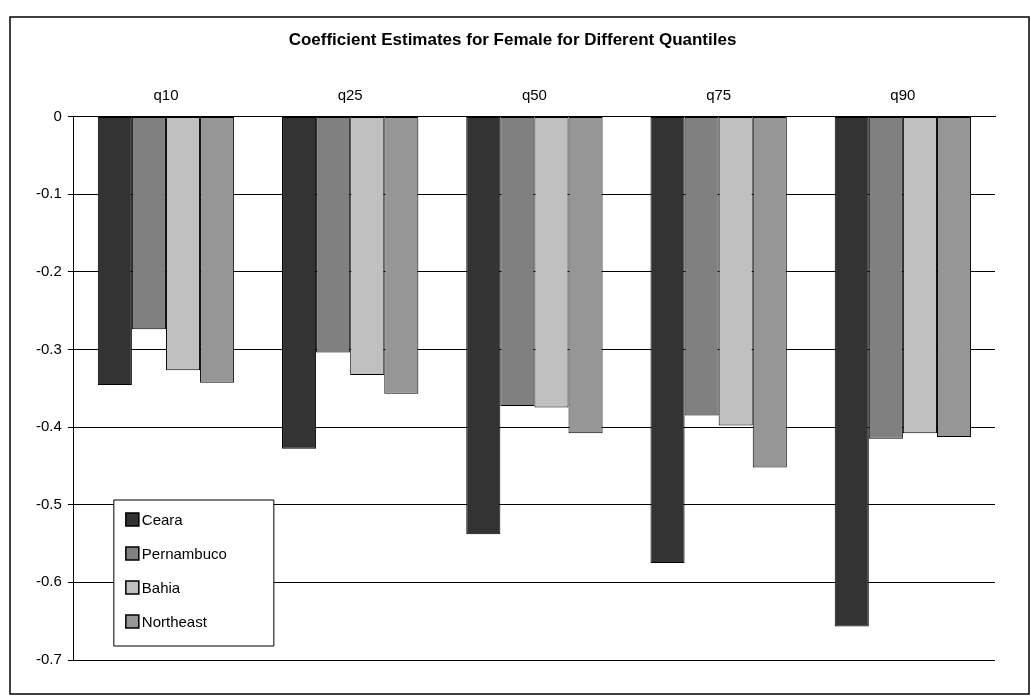 The image size is (1031, 696). What do you see at coordinates (48, 581) in the screenshot?
I see `y-tick-label: -0.6` at bounding box center [48, 581].